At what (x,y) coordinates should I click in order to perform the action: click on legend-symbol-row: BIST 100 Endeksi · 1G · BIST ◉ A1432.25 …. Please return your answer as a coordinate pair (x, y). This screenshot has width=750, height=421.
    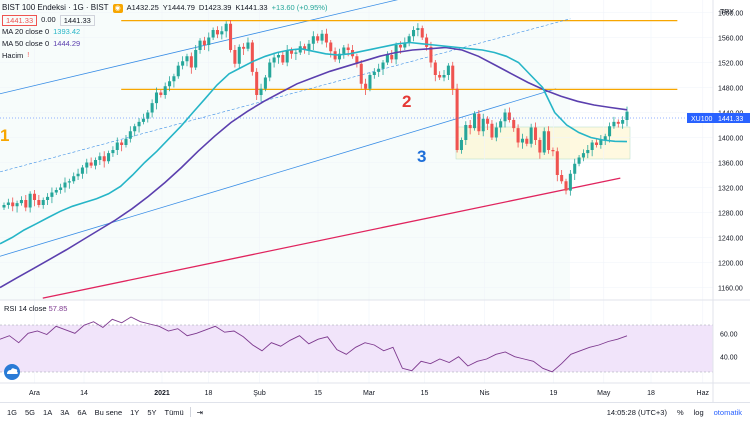
    Looking at the image, I should click on (164, 8).